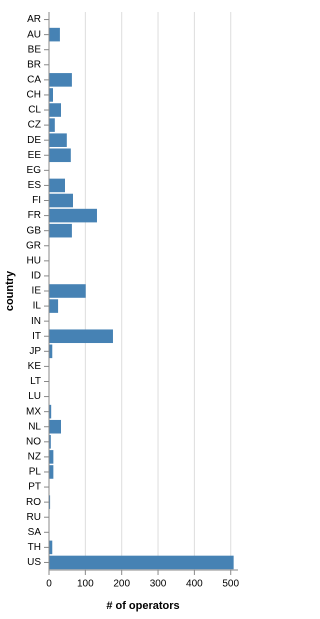 This screenshot has width=320, height=619. What do you see at coordinates (34, 19) in the screenshot?
I see `y-tick-label: AR` at bounding box center [34, 19].